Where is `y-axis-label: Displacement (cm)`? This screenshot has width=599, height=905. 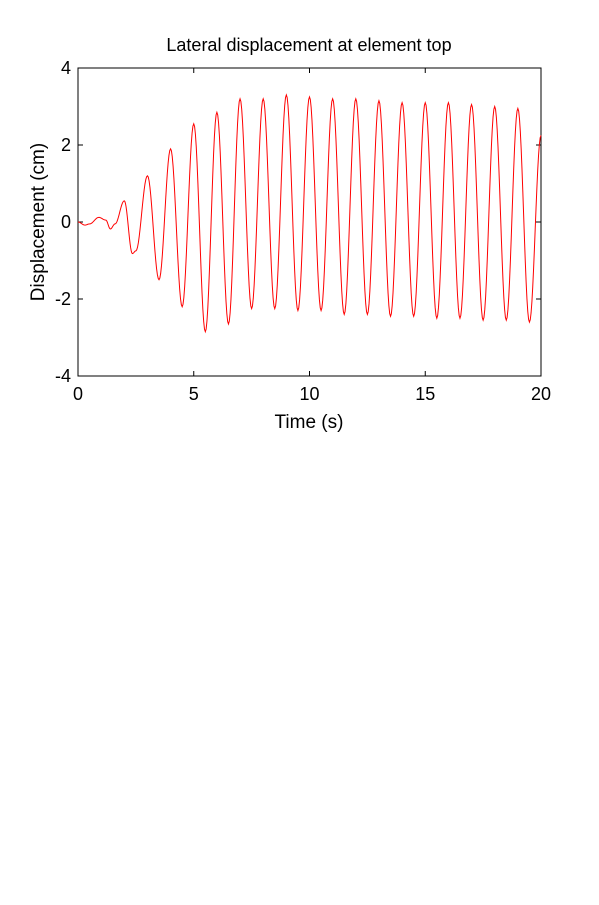
y-axis-label: Displacement (cm) is located at coordinates (38, 222).